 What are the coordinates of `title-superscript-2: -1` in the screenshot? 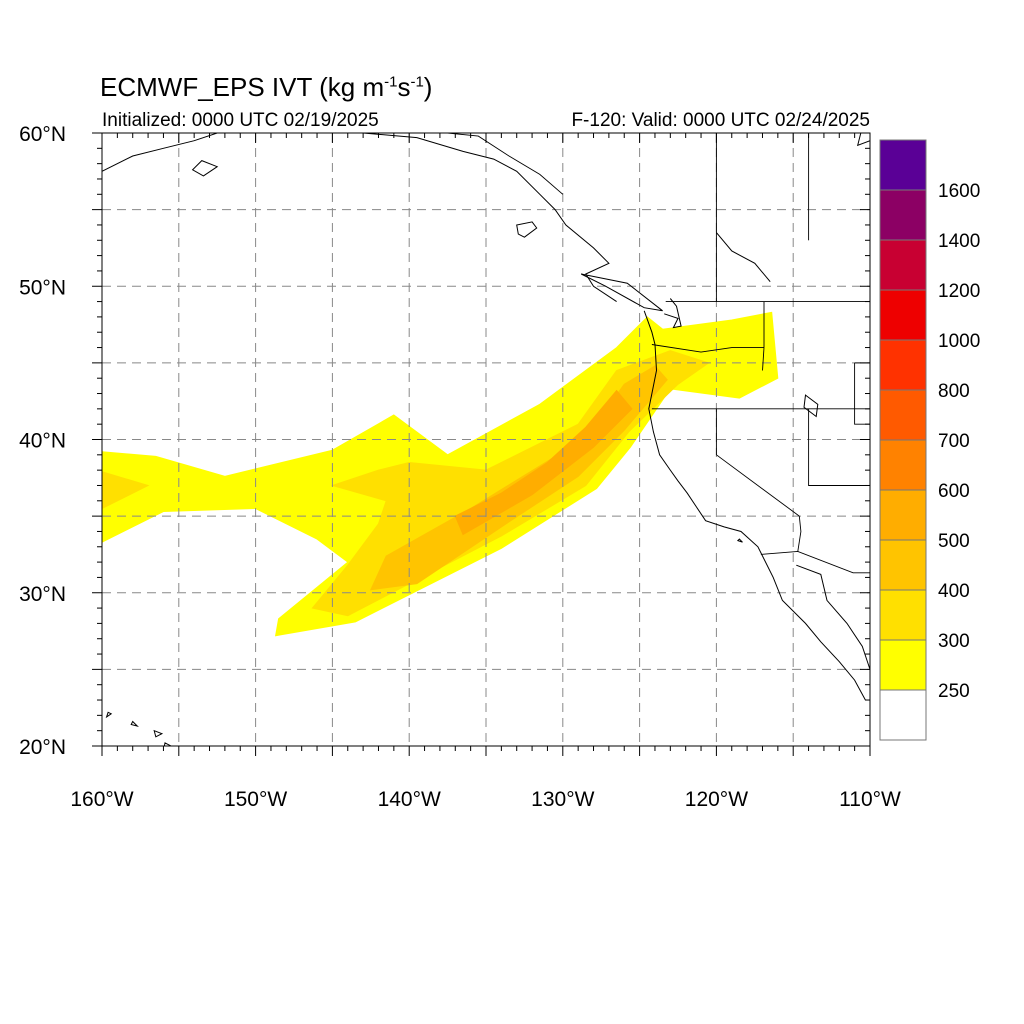 It's located at (417, 82).